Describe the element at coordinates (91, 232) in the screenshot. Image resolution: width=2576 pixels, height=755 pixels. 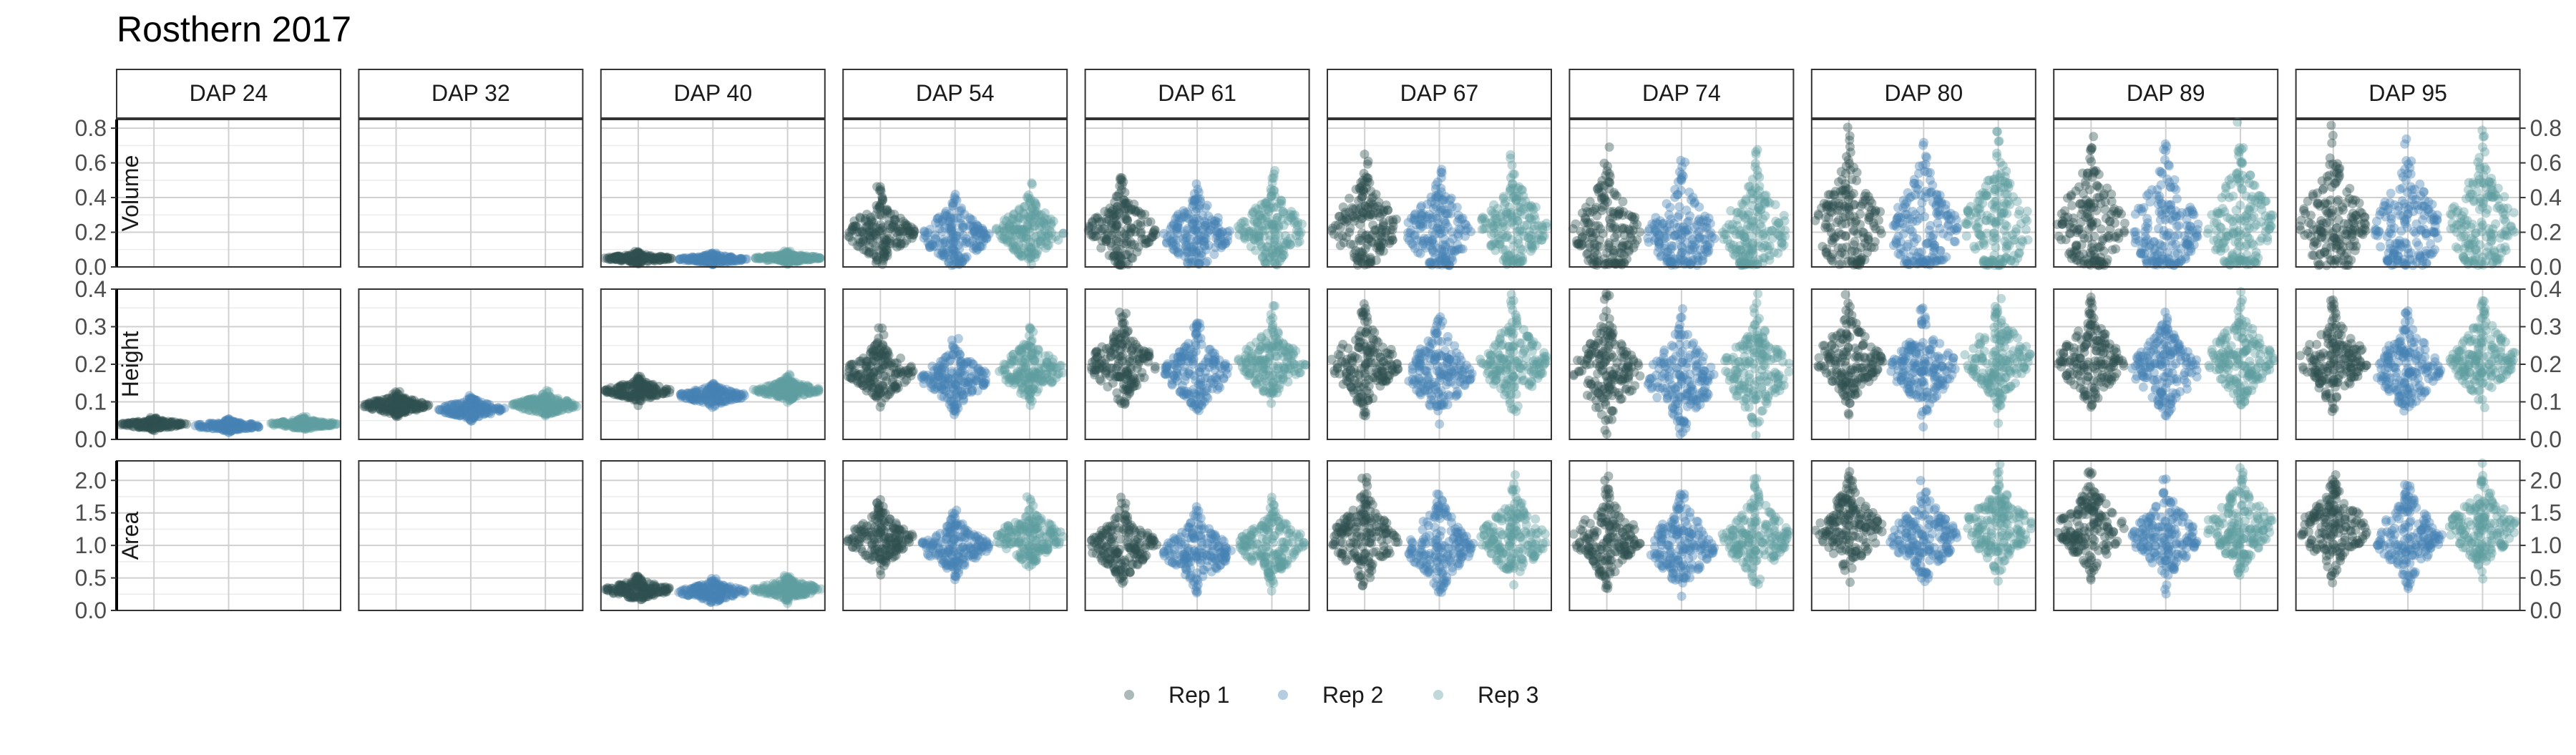
I see `y-tick-label-left-volume: 0.2` at that location.